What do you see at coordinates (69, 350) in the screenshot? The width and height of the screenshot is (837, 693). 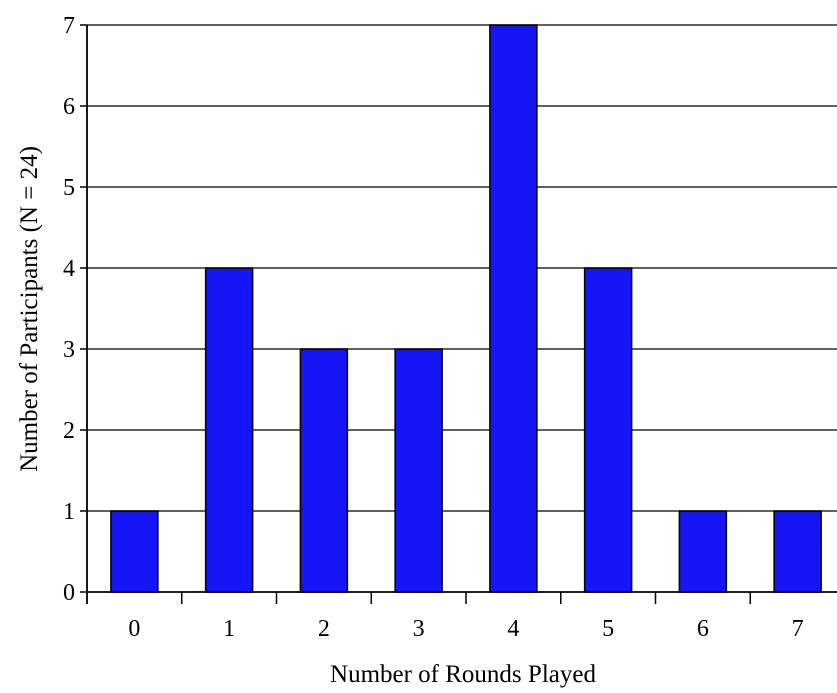 I see `y-tick-label-3: 3` at bounding box center [69, 350].